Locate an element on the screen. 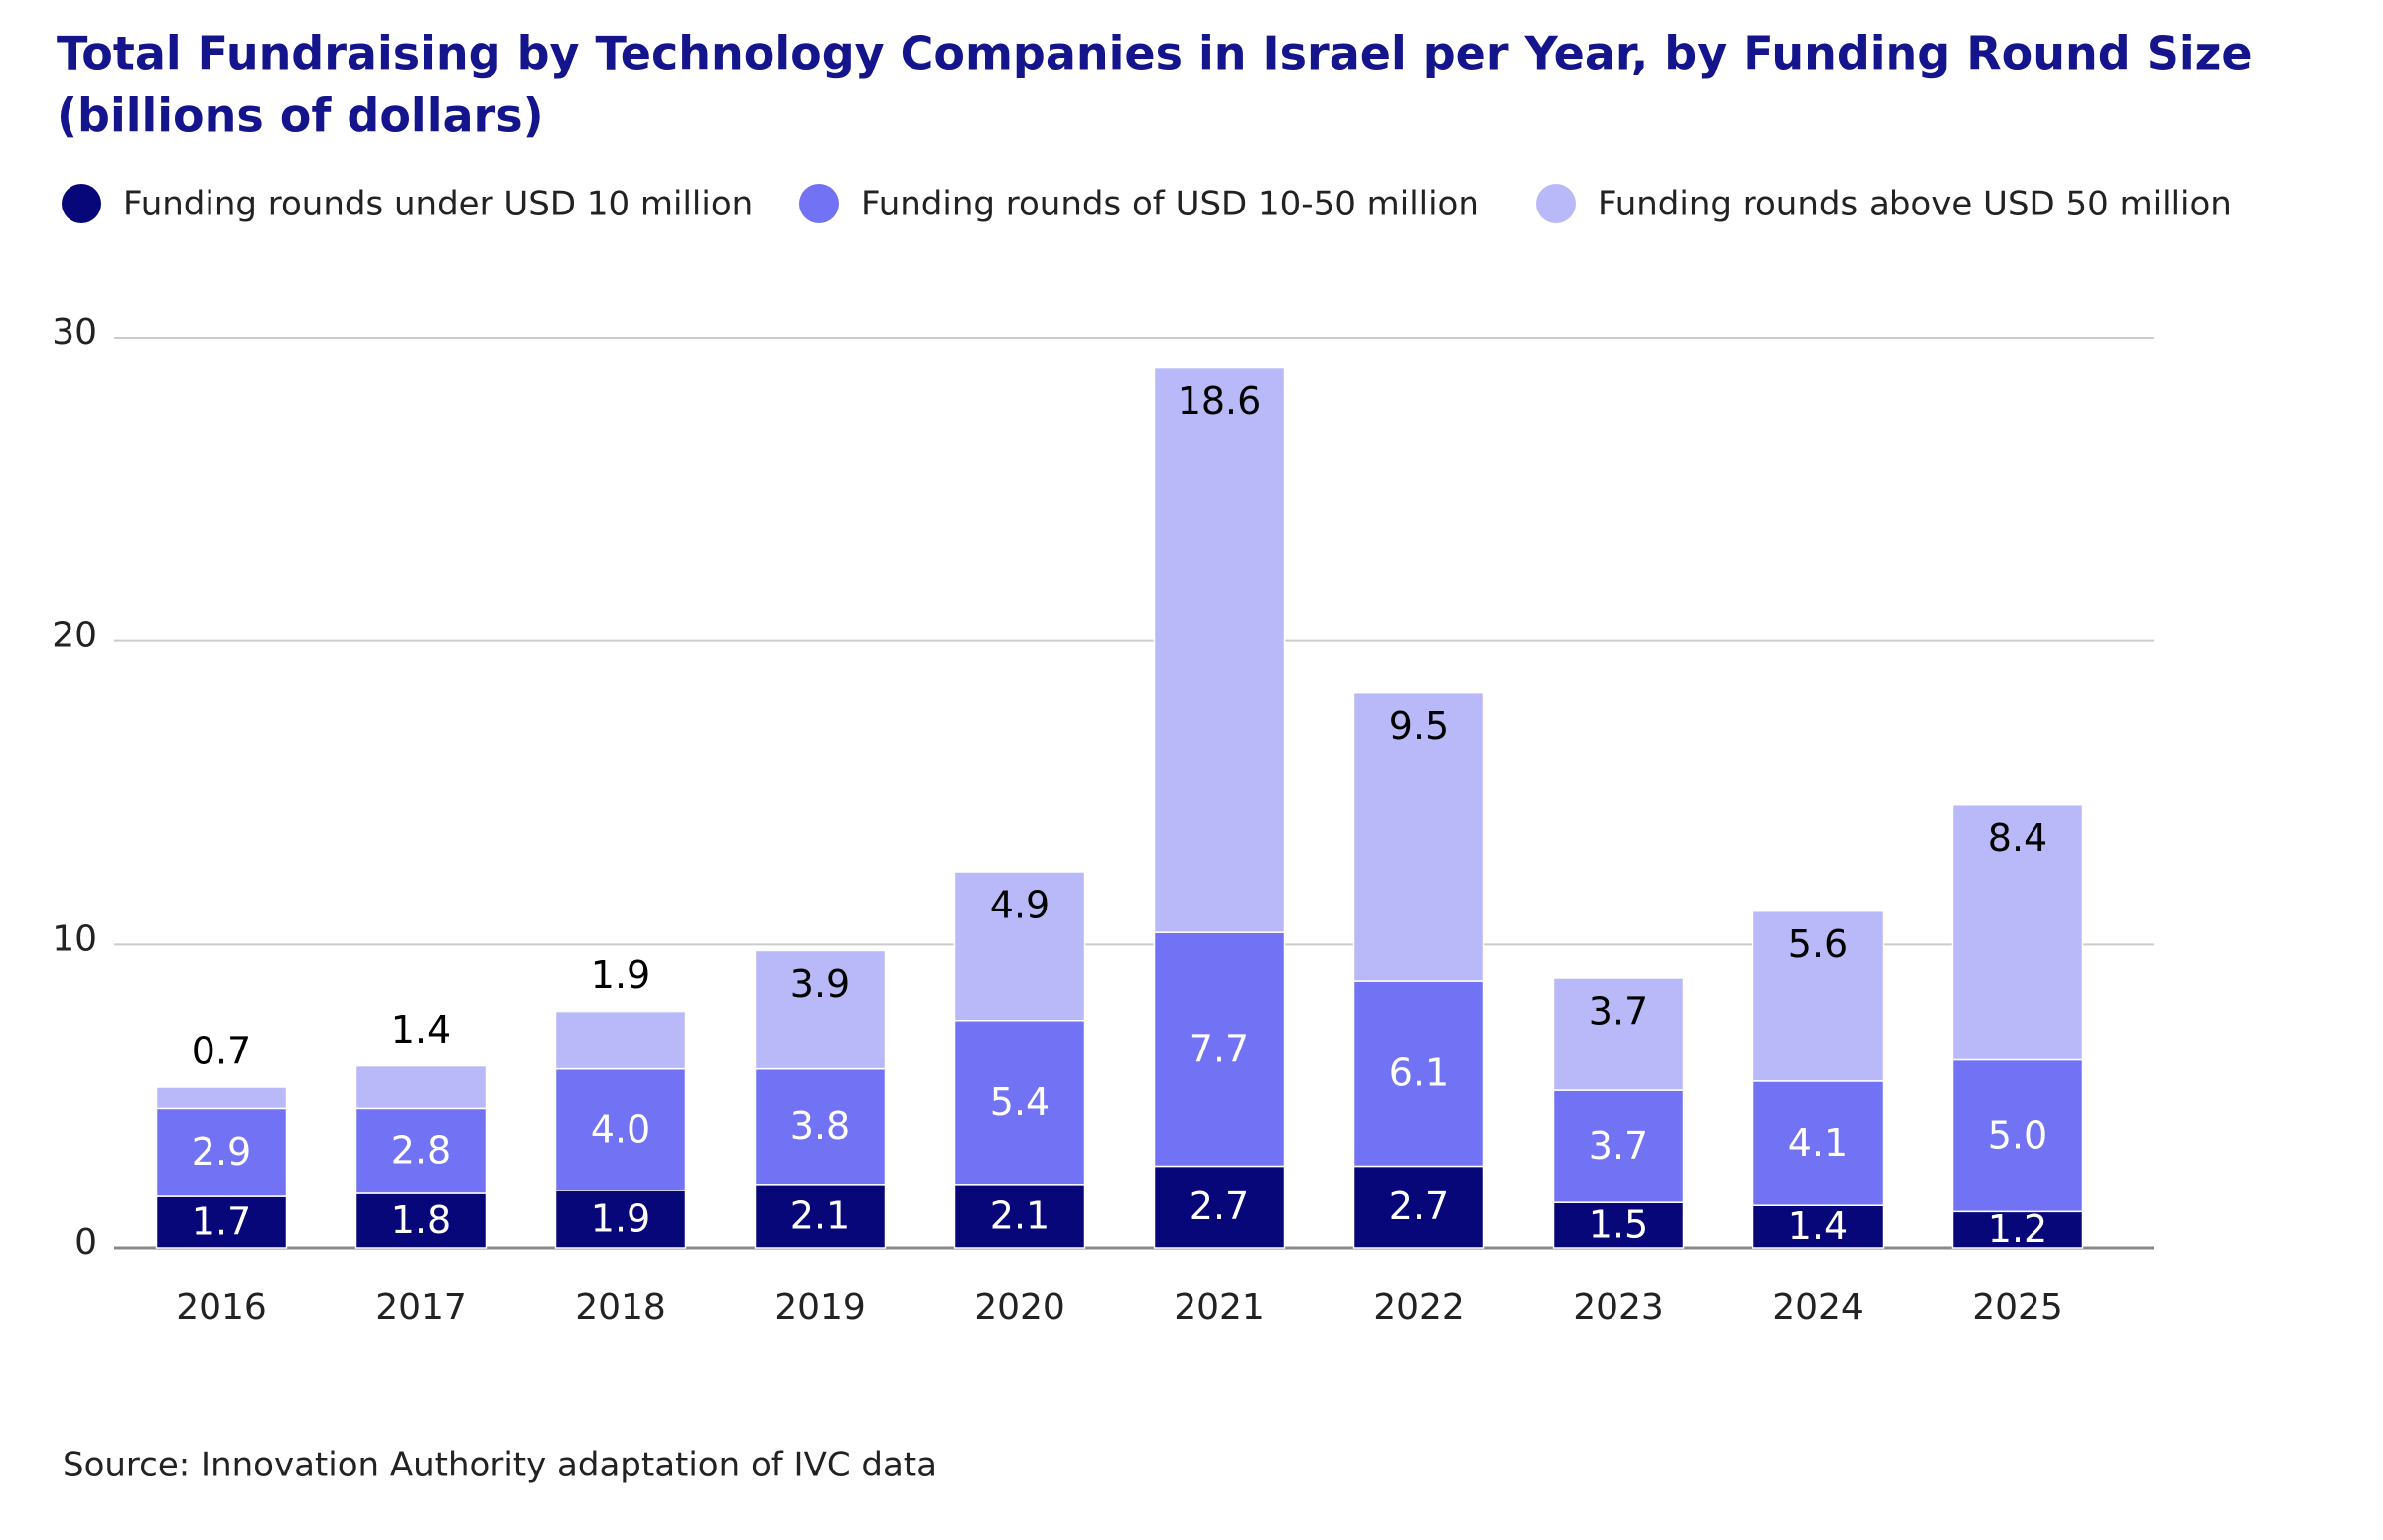 Image resolution: width=2383 pixels, height=1540 pixels. data-label: 1.2 is located at coordinates (2018, 1229).